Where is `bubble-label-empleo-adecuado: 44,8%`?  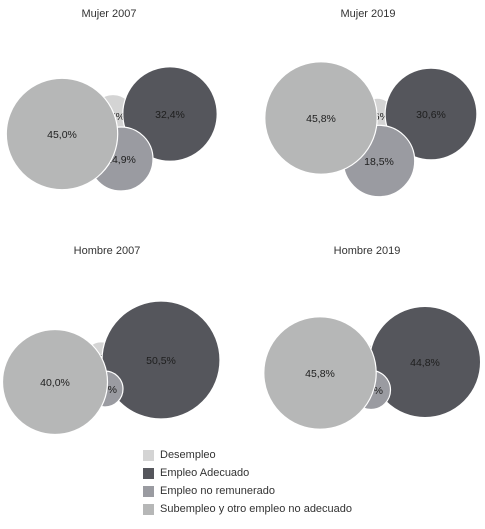
bubble-label-empleo-adecuado: 44,8% is located at coordinates (425, 363).